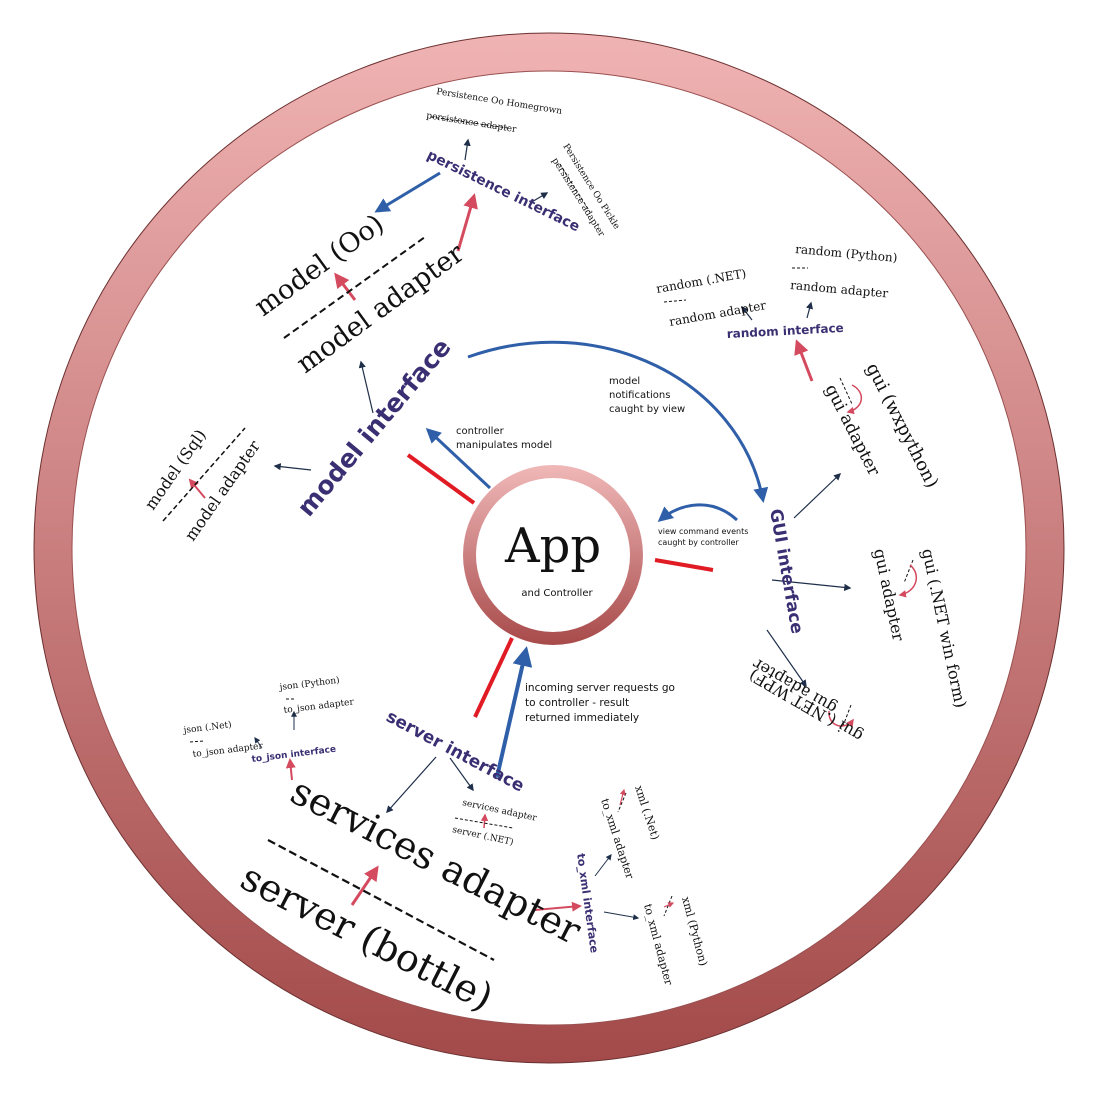 The image size is (1095, 1100). Describe the element at coordinates (366, 387) in the screenshot. I see `arrow-model-iface-to-oo` at that location.